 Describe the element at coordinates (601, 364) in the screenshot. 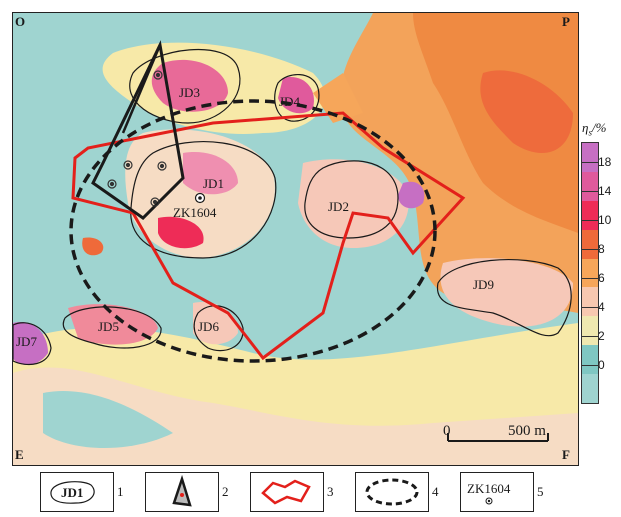

I see `colorbar-tick-label: 0` at that location.